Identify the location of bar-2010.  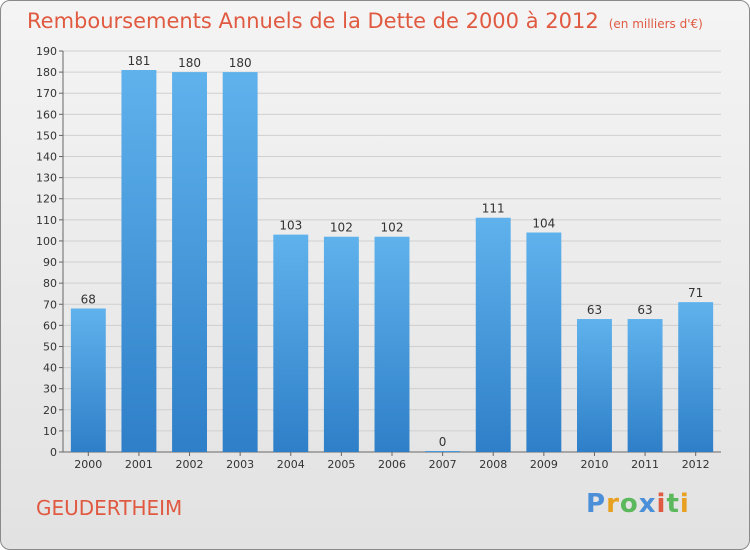
(594, 385).